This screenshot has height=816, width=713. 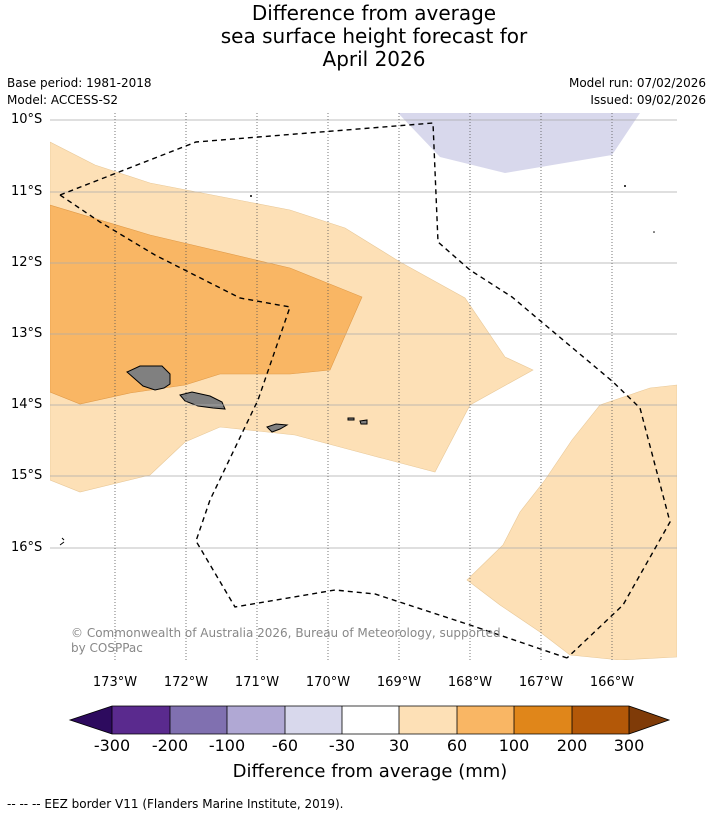 What do you see at coordinates (457, 745) in the screenshot?
I see `colorbar-label: 60` at bounding box center [457, 745].